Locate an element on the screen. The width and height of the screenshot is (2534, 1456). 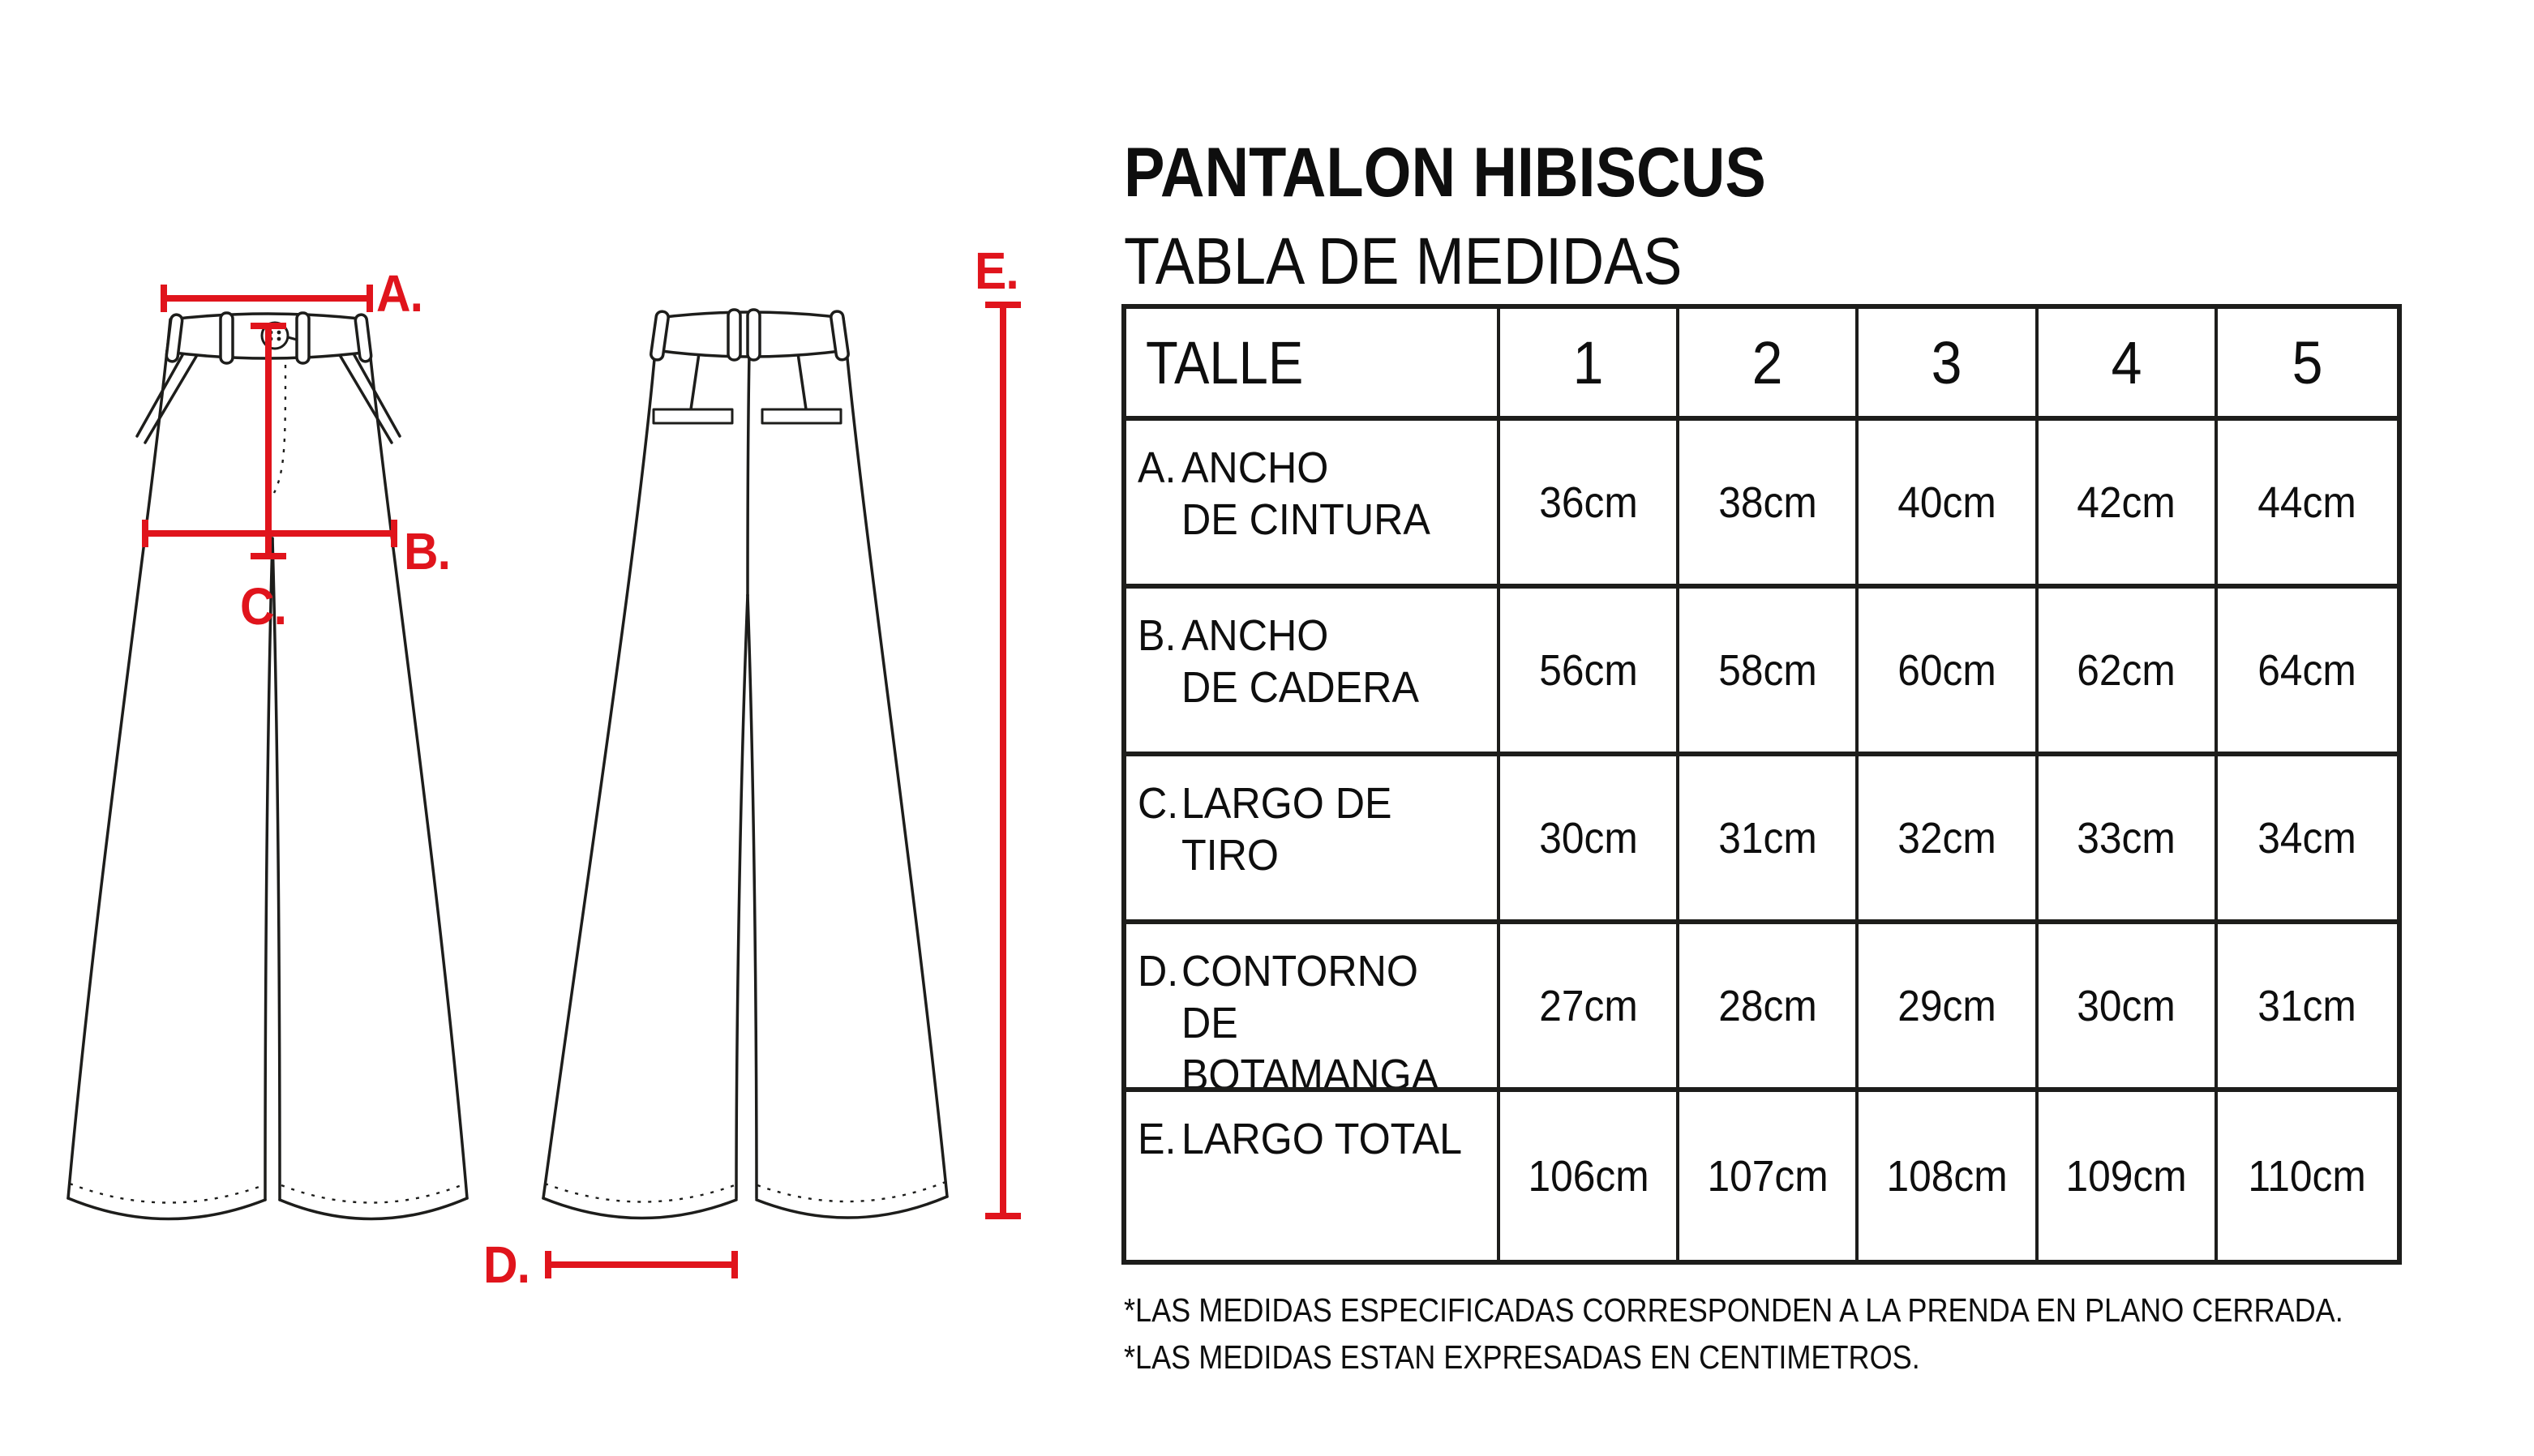
size-column-header-3: 3 is located at coordinates (1949, 365).